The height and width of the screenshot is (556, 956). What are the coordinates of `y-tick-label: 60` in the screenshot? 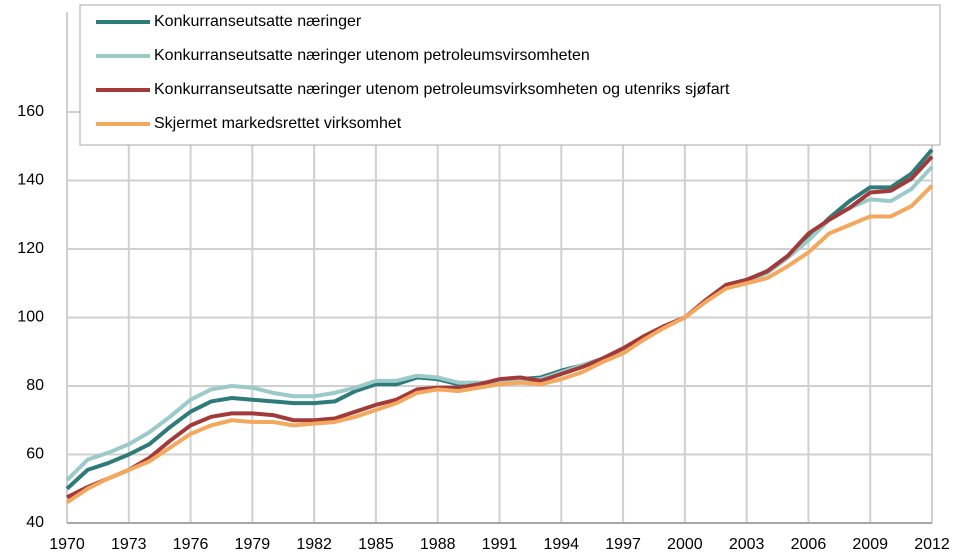 It's located at (35, 454).